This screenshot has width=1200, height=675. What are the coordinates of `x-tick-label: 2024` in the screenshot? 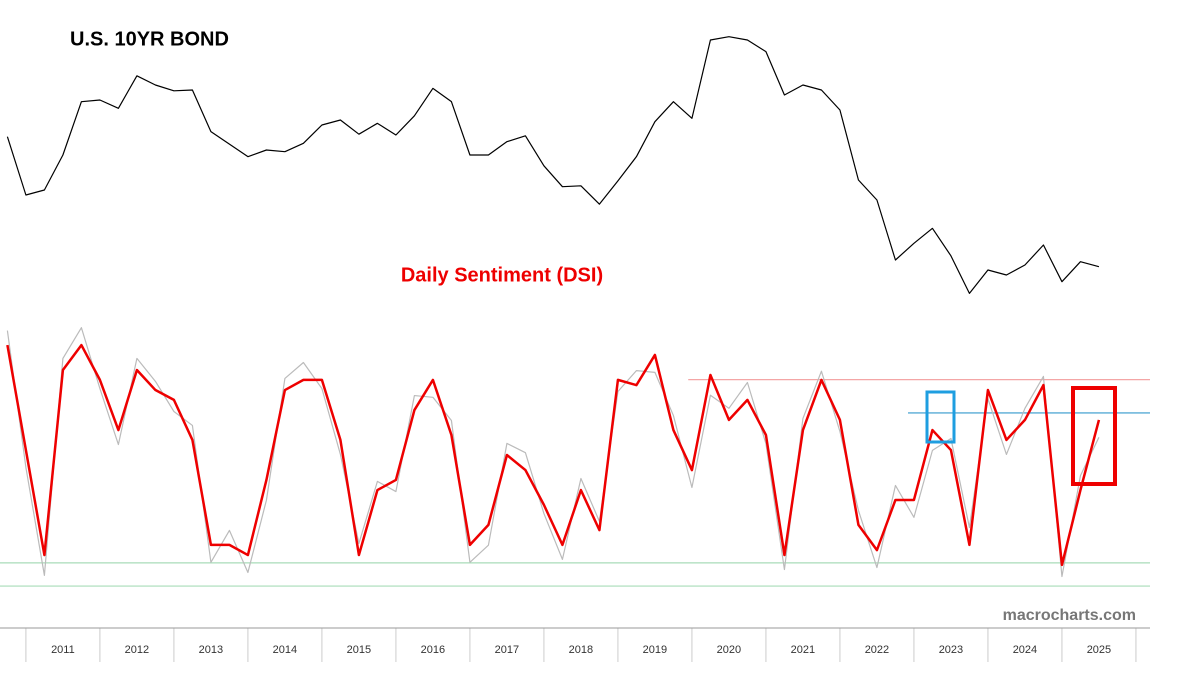 It's located at (1025, 650).